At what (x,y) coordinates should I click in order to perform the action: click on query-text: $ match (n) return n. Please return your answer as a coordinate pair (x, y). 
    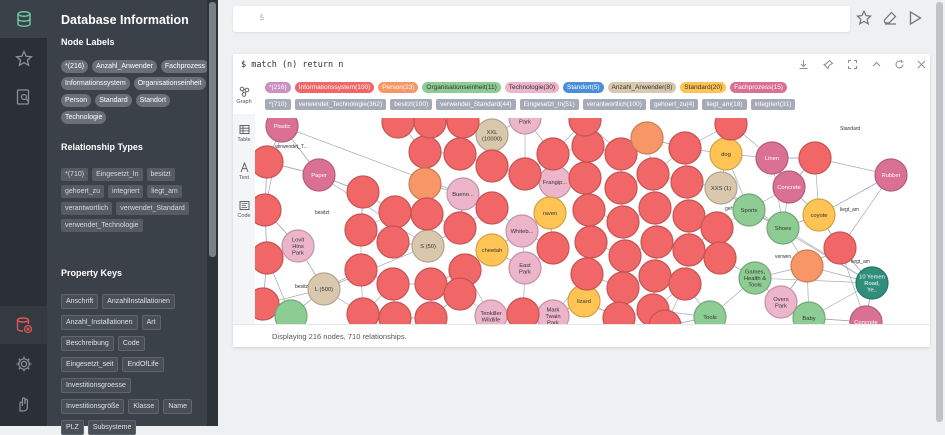
    Looking at the image, I should click on (292, 65).